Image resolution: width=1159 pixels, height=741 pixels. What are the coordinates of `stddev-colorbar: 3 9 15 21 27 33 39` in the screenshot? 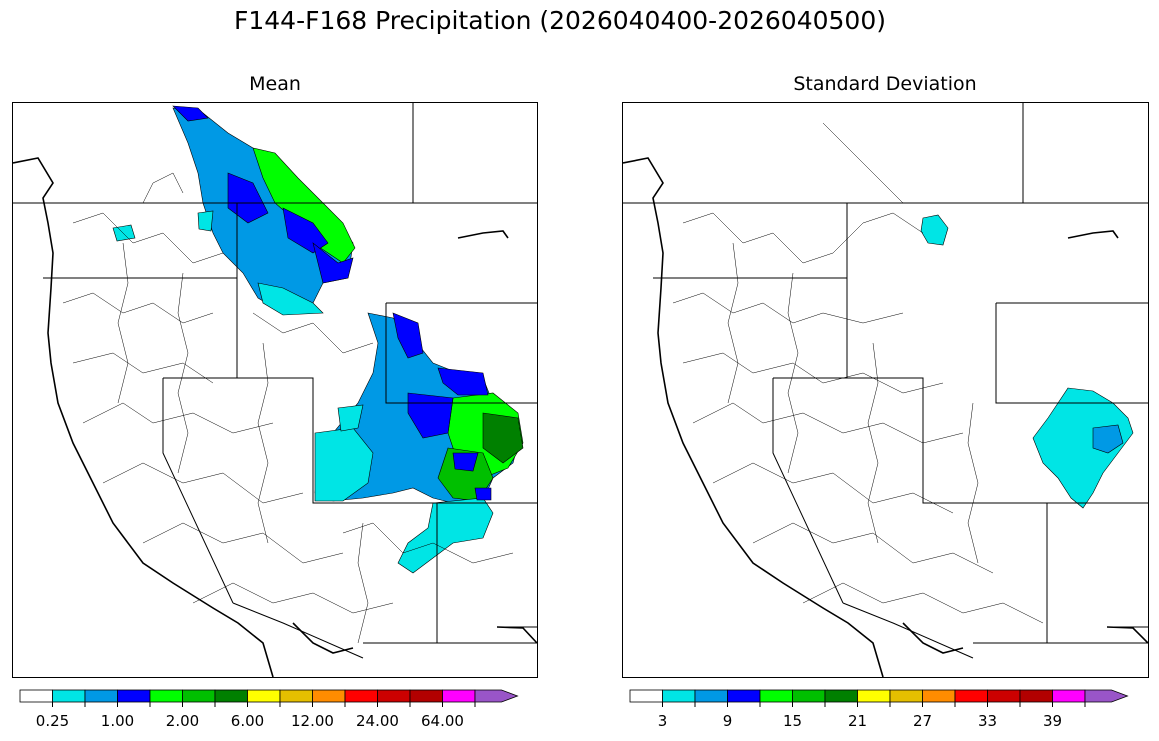 It's located at (887, 712).